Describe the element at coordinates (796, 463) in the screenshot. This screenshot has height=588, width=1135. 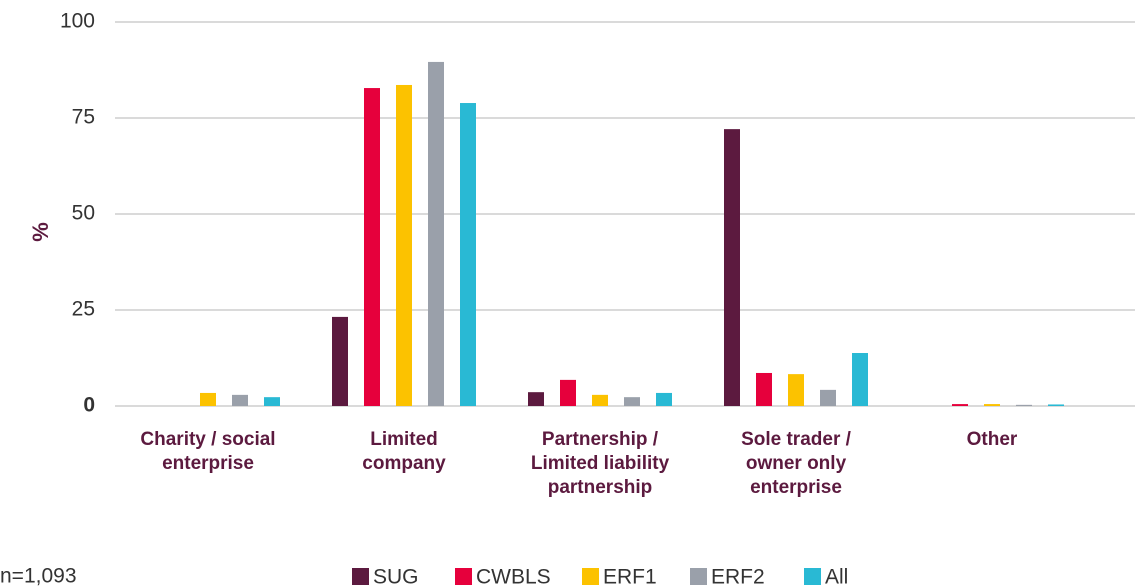
I see `x-tick-label: owner only` at that location.